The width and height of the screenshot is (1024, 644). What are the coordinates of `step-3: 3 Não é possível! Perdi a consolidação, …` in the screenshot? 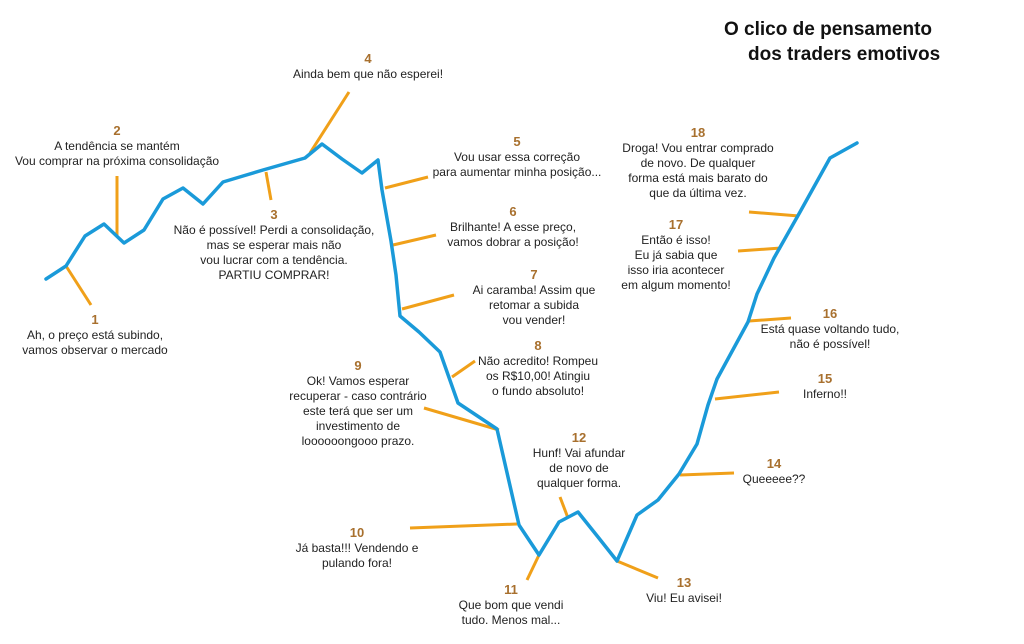 It's located at (274, 244).